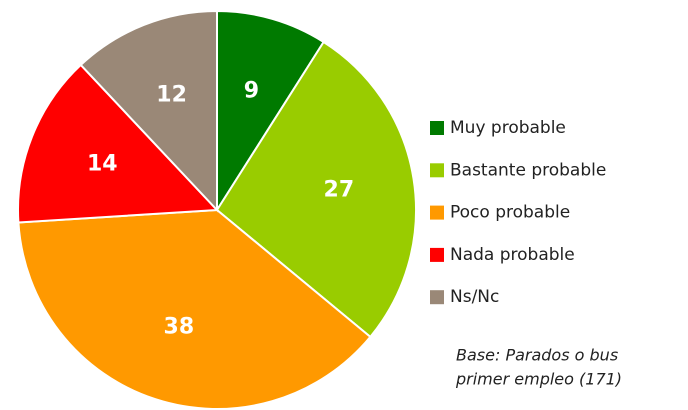 The width and height of the screenshot is (688, 410). What do you see at coordinates (102, 164) in the screenshot?
I see `data-label: 14` at bounding box center [102, 164].